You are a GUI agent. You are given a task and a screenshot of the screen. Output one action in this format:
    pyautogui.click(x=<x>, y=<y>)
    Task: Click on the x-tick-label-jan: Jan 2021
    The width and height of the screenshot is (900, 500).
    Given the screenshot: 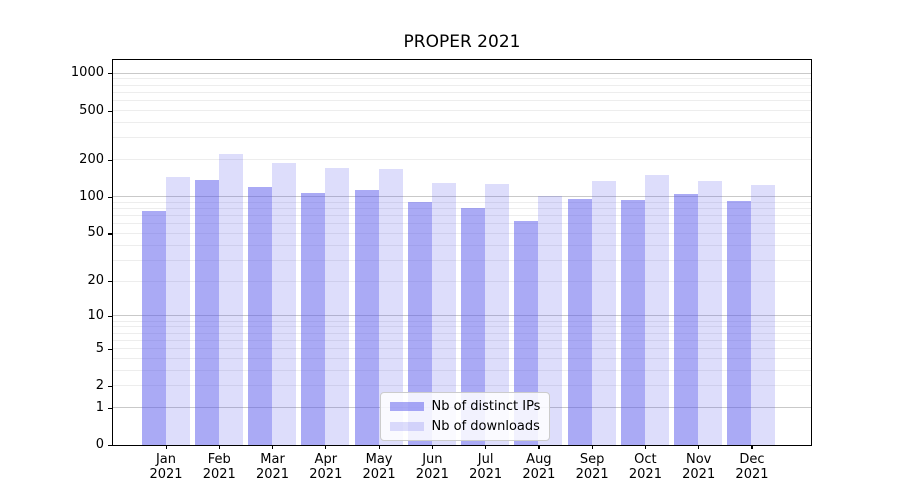 What is the action you would take?
    pyautogui.click(x=166, y=467)
    